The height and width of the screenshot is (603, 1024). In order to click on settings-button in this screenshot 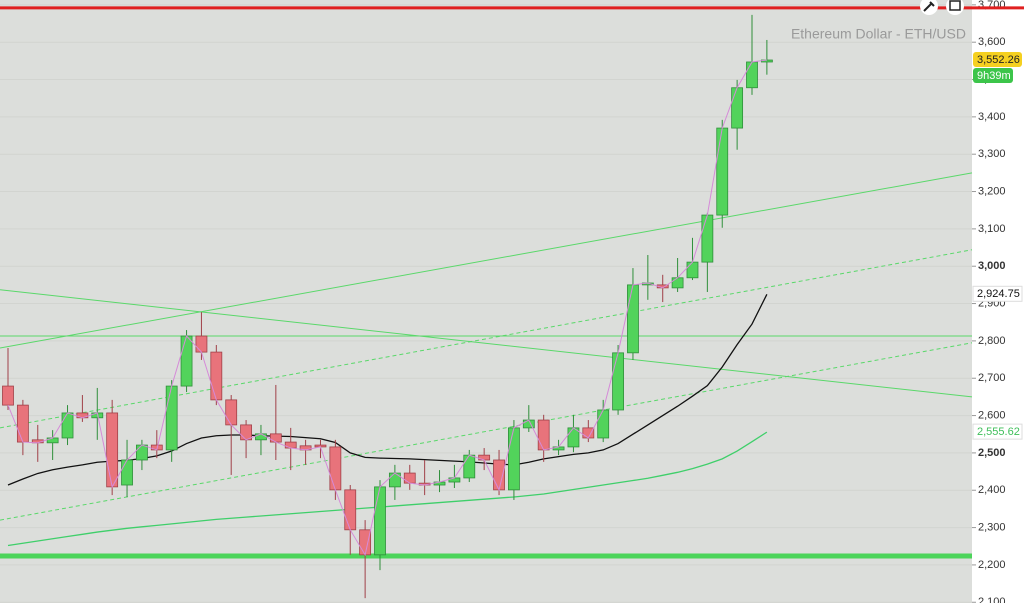, I will do `click(929, 7)`.